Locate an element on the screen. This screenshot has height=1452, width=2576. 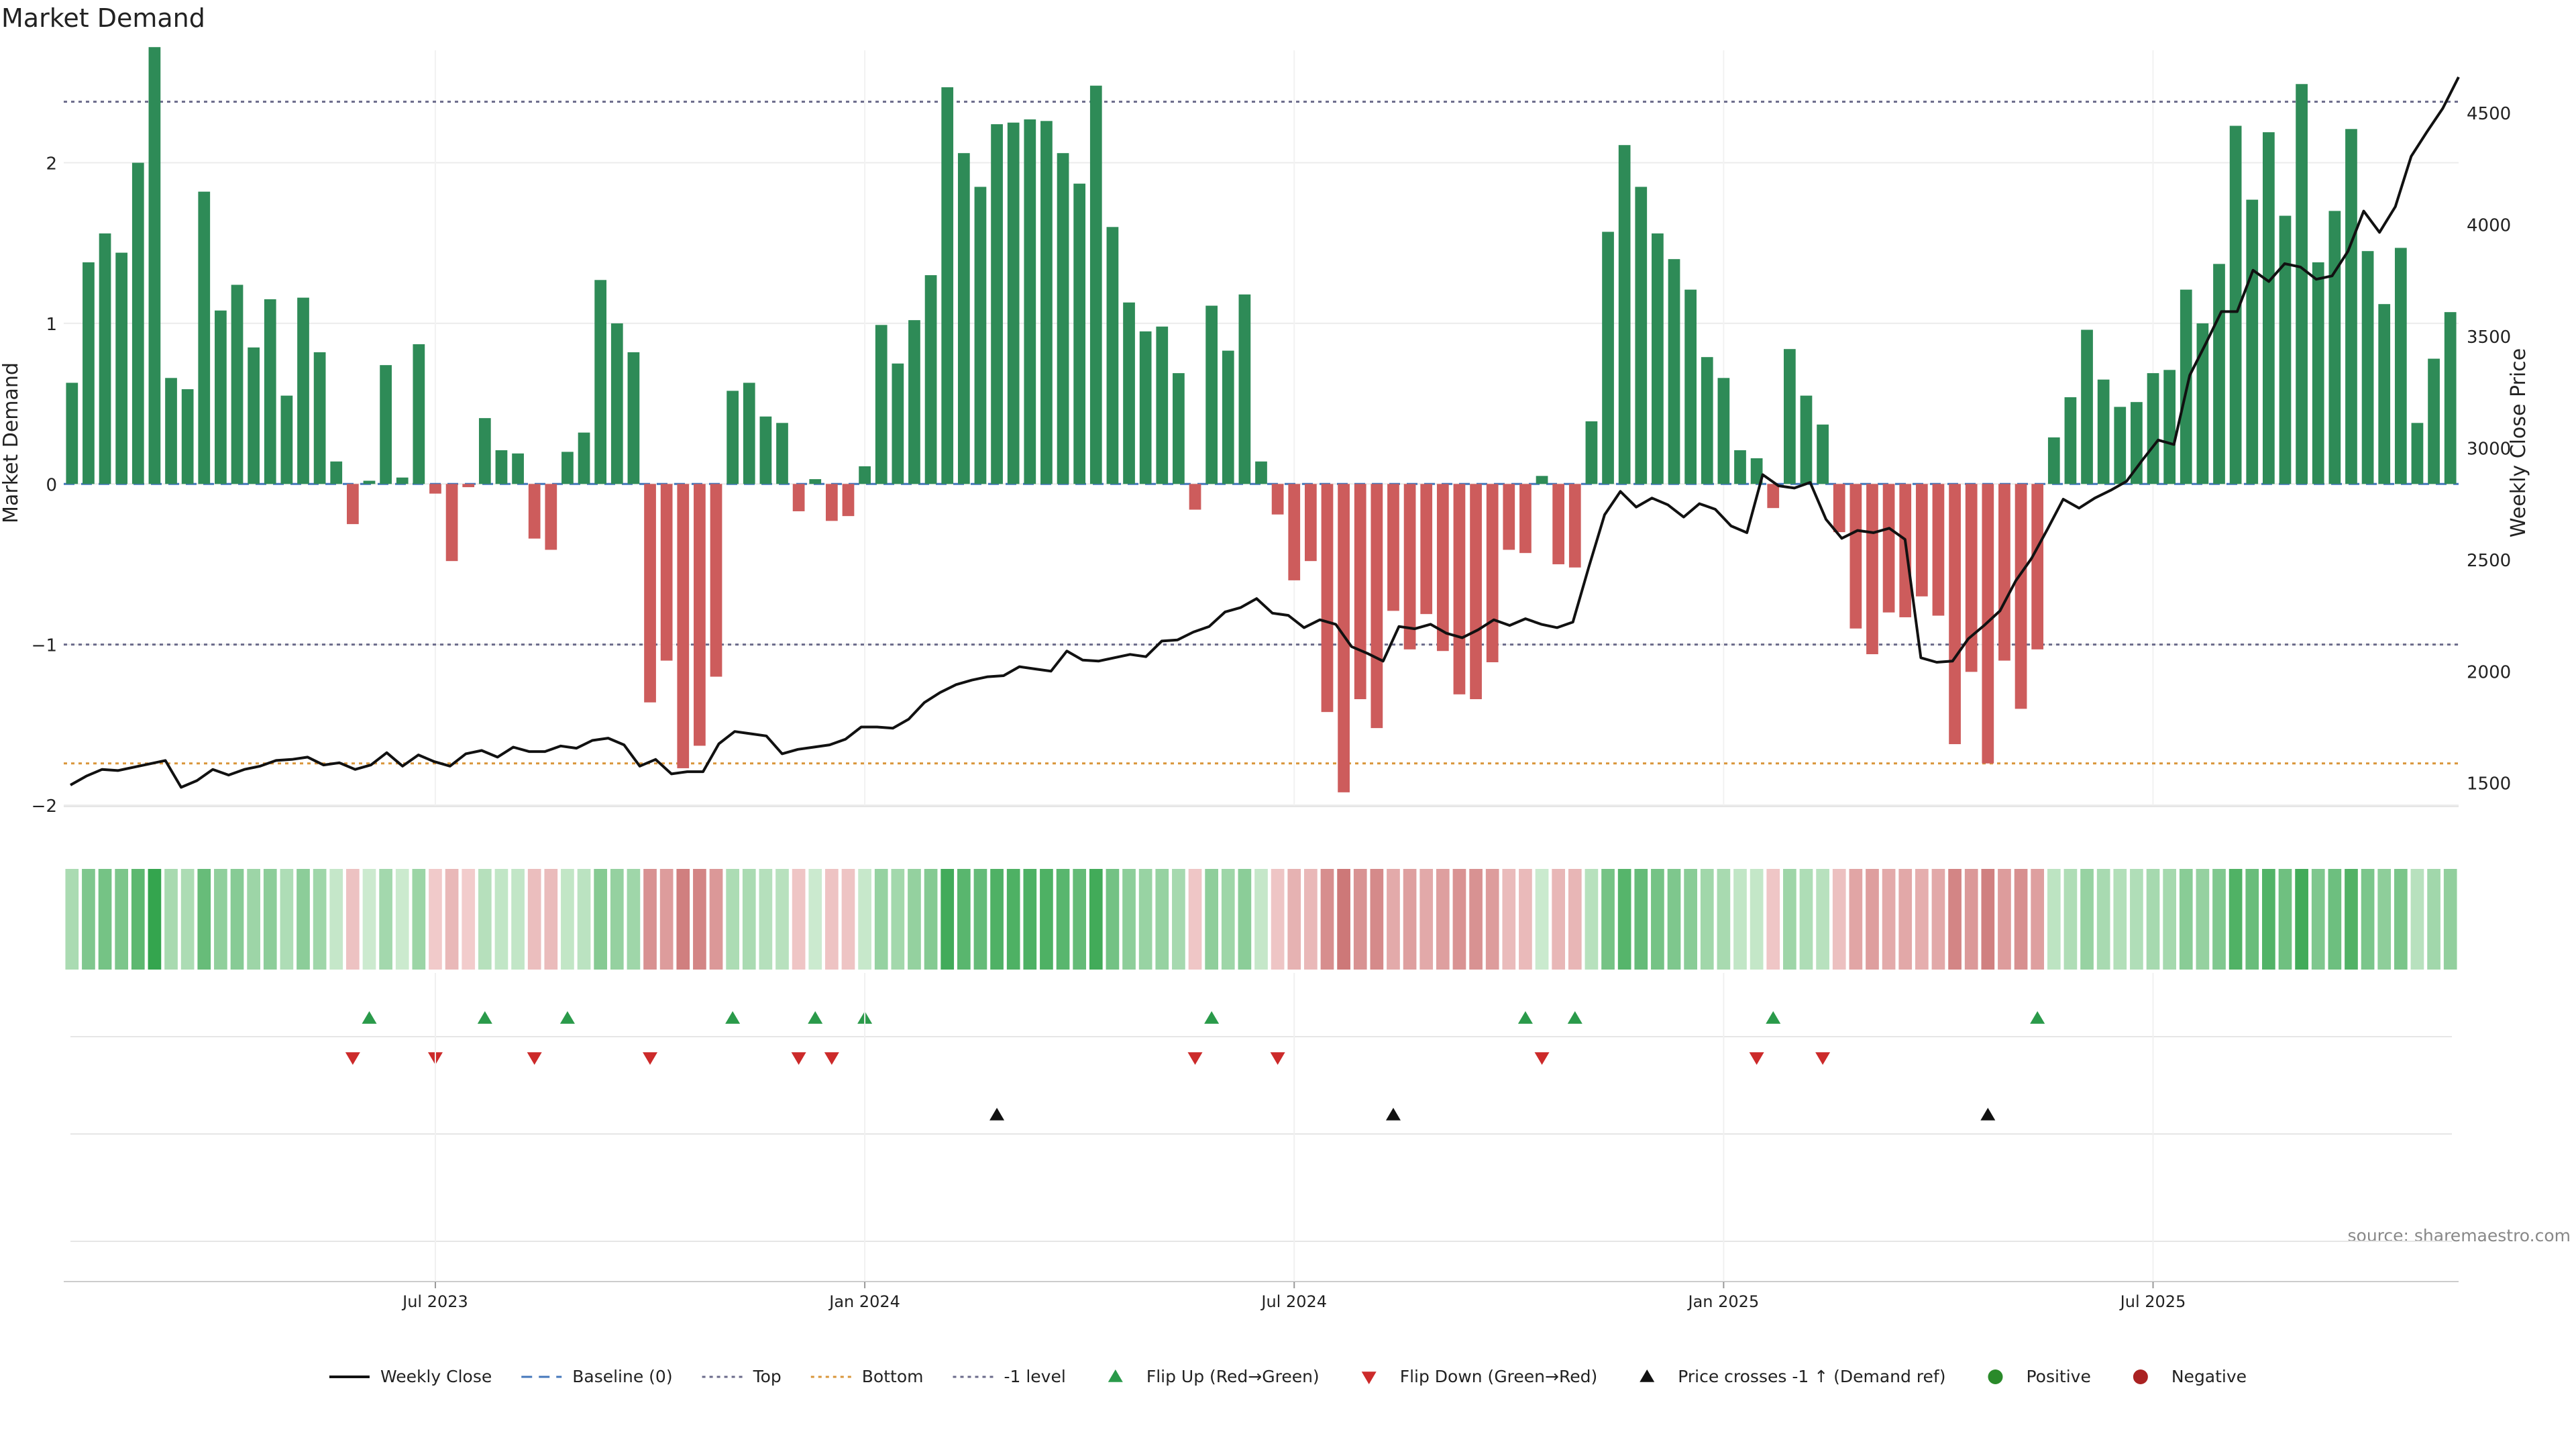
source-note: source: sharemaestro.com is located at coordinates (2459, 1235).